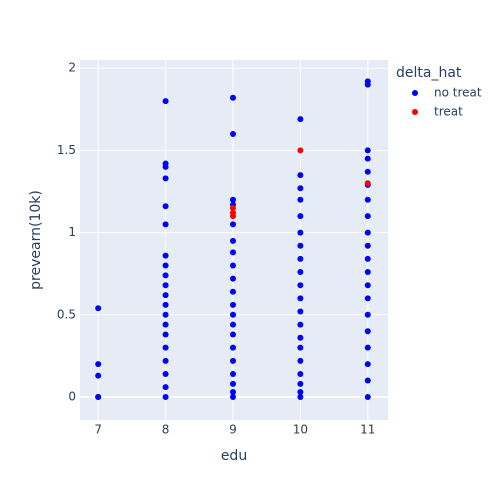 This screenshot has height=500, width=500. What do you see at coordinates (98, 430) in the screenshot?
I see `x-tick-label: 7` at bounding box center [98, 430].